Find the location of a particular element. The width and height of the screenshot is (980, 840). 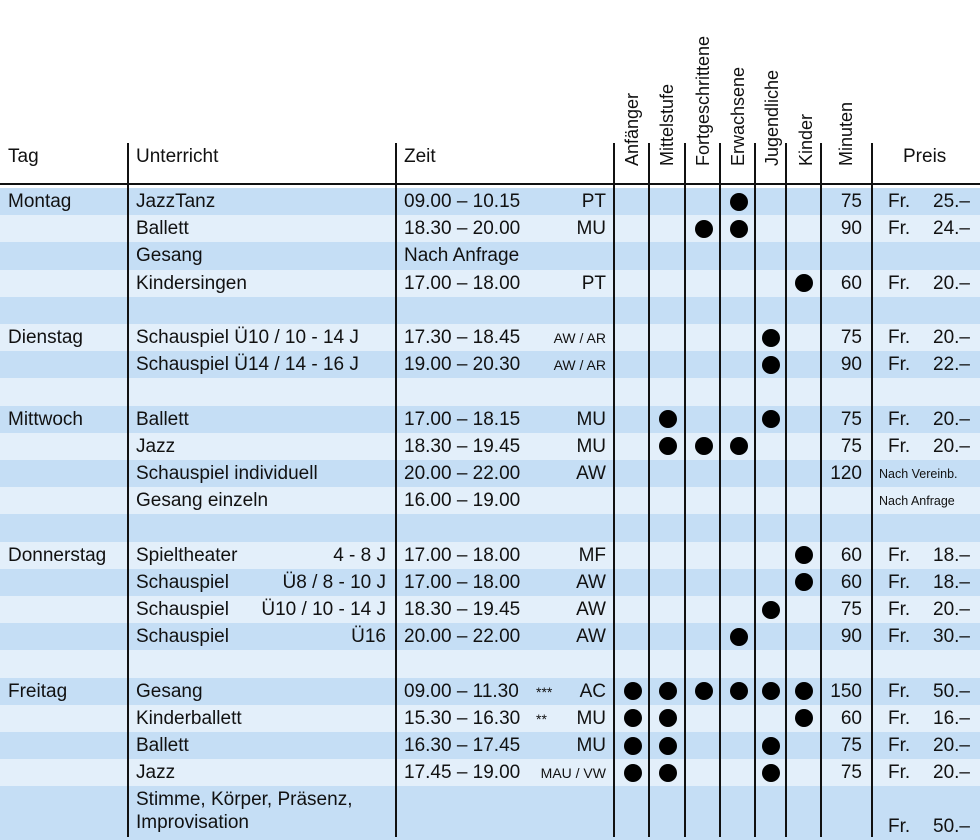

header-level-4: Jugendliche is located at coordinates (772, 117).